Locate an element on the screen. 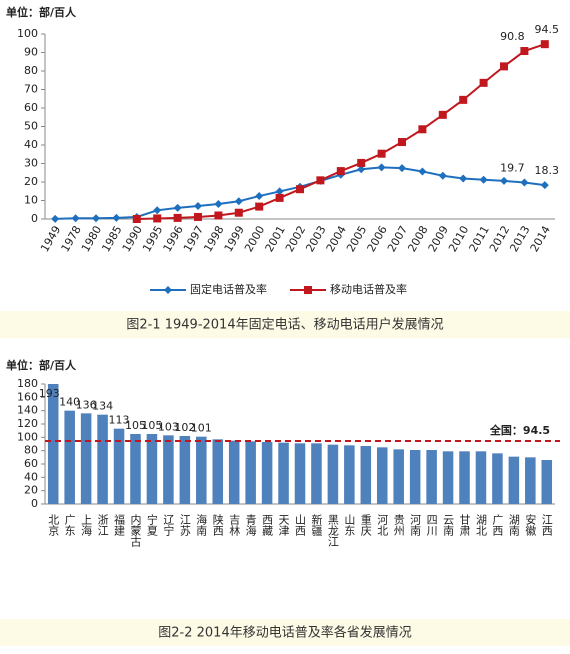 The image size is (570, 654). x-tick-label: 青海 is located at coordinates (250, 525).